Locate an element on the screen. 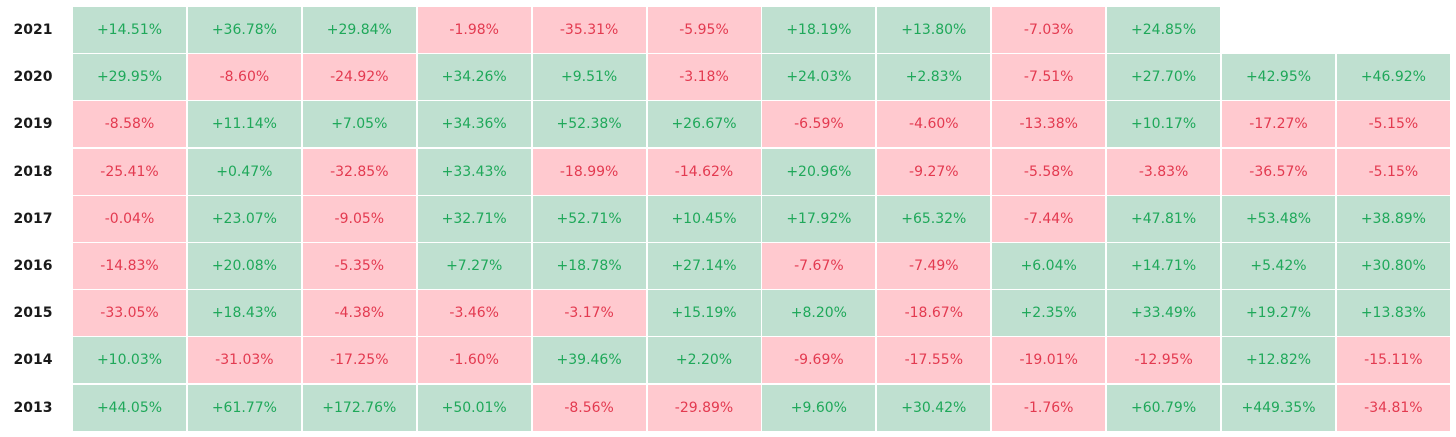  year-label: 2017 is located at coordinates (33, 218).